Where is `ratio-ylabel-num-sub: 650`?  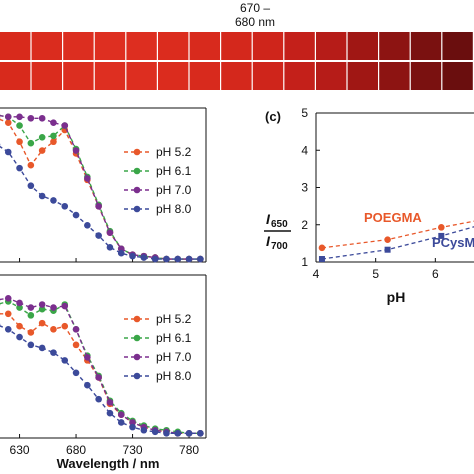 ratio-ylabel-num-sub: 650 is located at coordinates (279, 224).